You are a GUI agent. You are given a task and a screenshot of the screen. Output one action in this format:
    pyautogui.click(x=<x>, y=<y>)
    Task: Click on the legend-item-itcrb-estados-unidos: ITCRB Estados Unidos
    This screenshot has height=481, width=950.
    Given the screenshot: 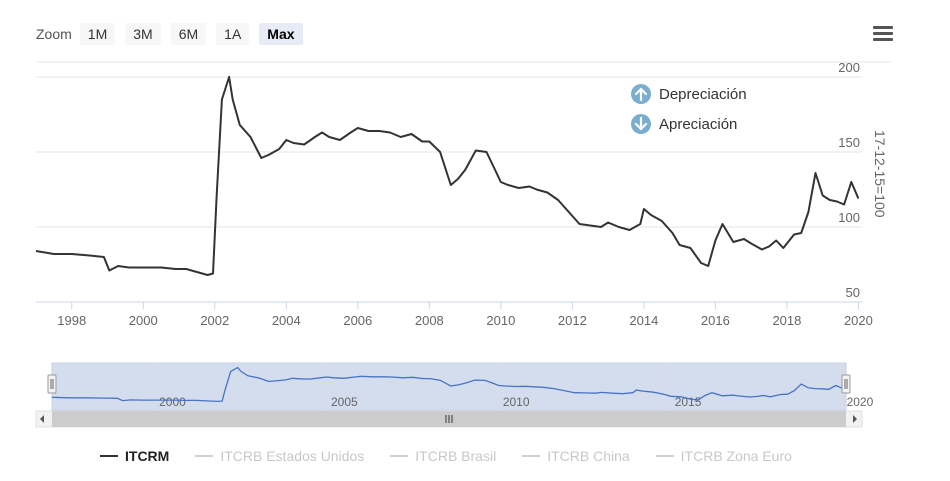 What is the action you would take?
    pyautogui.click(x=279, y=456)
    